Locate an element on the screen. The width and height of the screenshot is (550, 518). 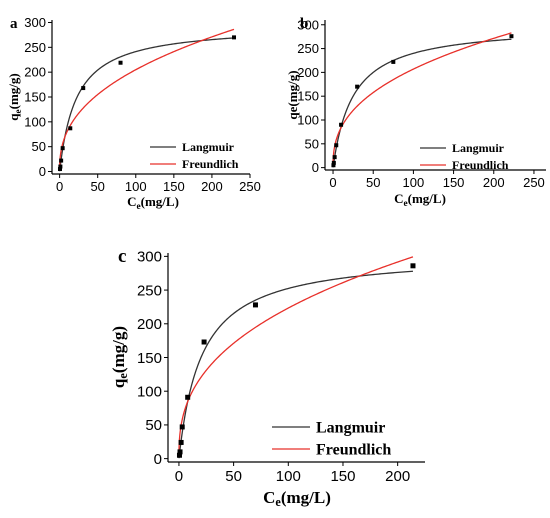
series-line-langmuir is located at coordinates (147, 104).